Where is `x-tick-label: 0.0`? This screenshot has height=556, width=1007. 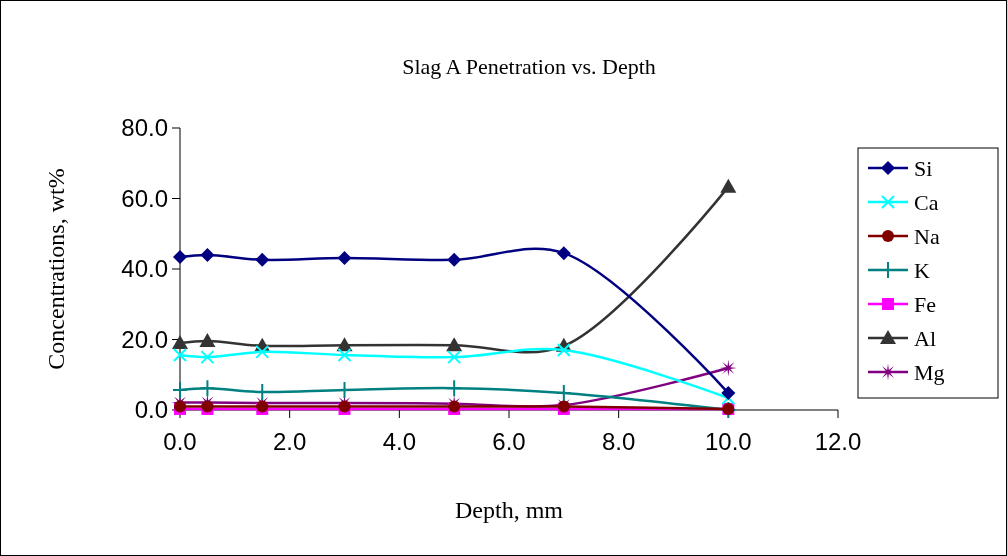 x-tick-label: 0.0 is located at coordinates (180, 441).